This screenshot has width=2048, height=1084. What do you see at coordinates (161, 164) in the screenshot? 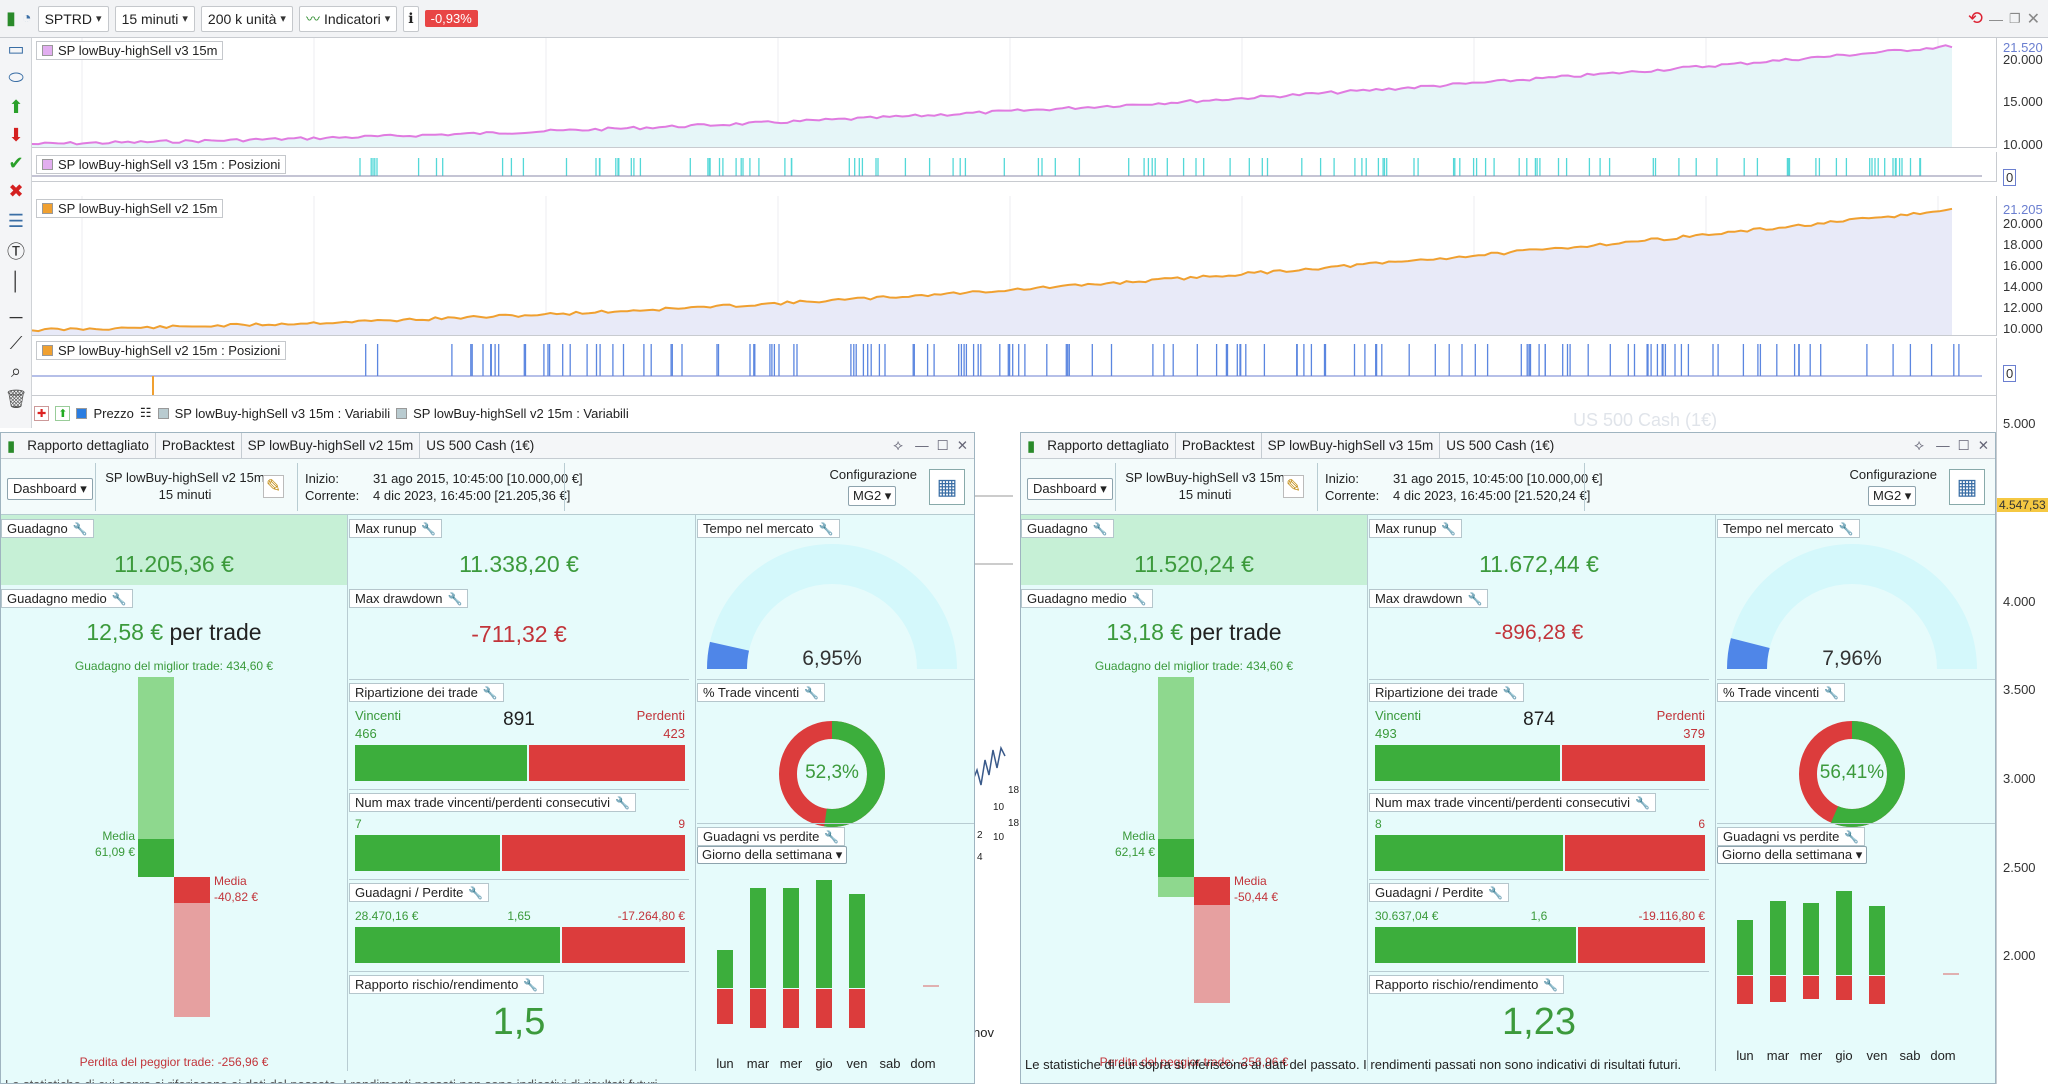
I see `pane-label: SP lowBuy-highSell v3 15m : Posizioni` at bounding box center [161, 164].